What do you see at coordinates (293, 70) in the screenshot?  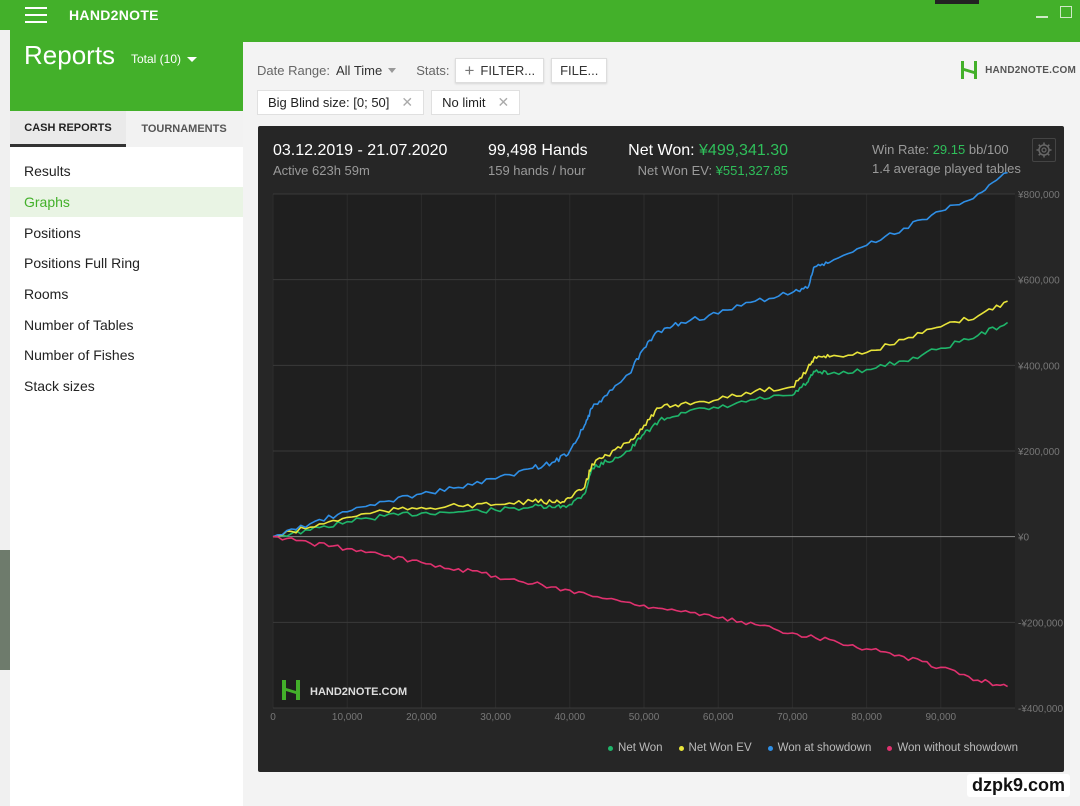 I see `date-range-label: Date Range:` at bounding box center [293, 70].